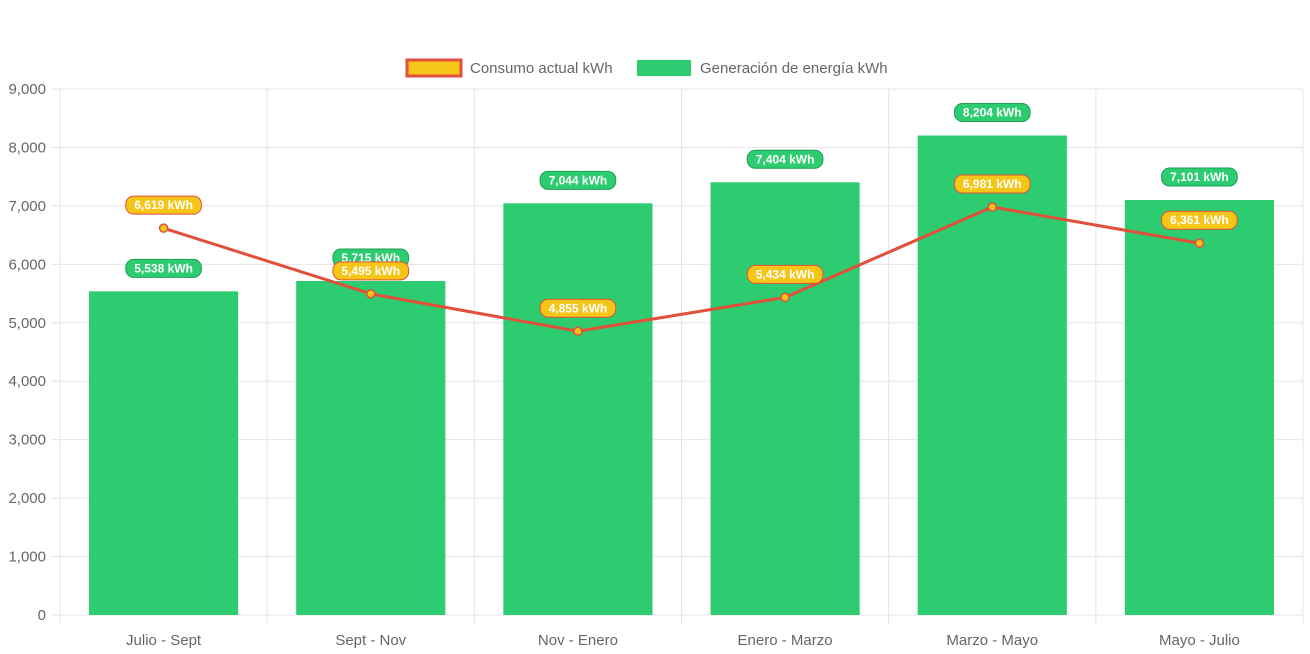 Image resolution: width=1310 pixels, height=654 pixels. I want to click on line-data-label-text: 4,855 kWh, so click(578, 308).